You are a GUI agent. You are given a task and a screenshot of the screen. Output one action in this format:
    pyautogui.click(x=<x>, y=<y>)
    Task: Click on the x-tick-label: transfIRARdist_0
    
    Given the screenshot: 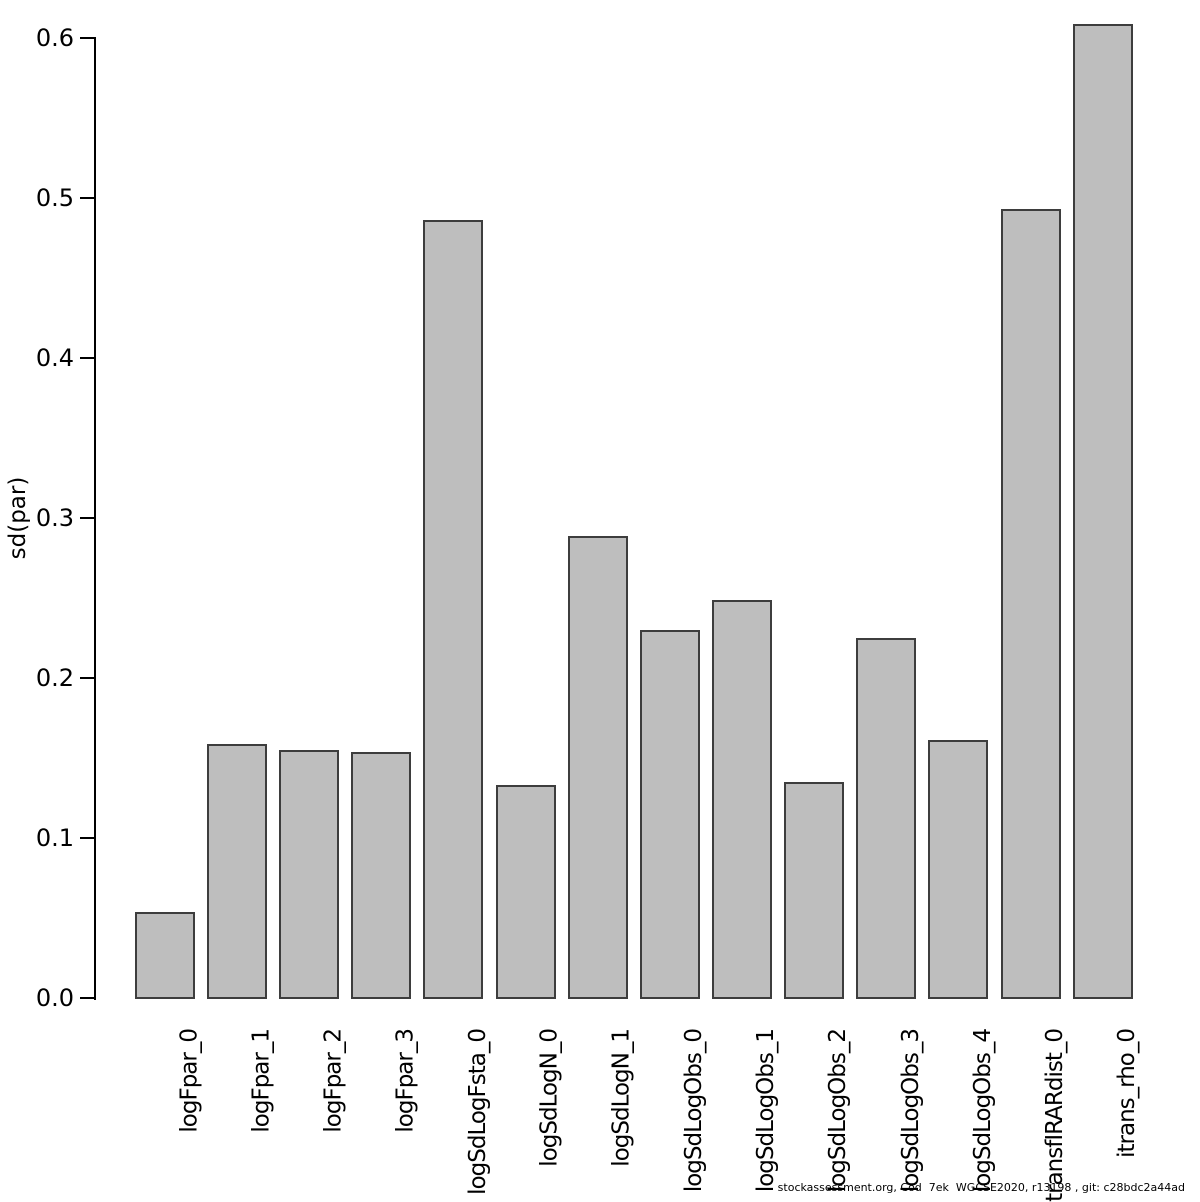 What is the action you would take?
    pyautogui.click(x=1055, y=1115)
    